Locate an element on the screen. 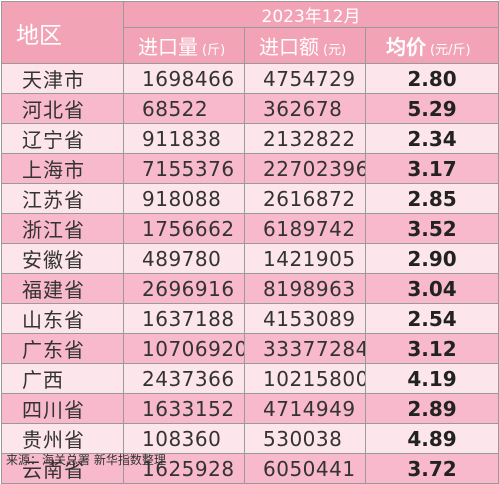  price-cell: 3.52 is located at coordinates (431, 228).